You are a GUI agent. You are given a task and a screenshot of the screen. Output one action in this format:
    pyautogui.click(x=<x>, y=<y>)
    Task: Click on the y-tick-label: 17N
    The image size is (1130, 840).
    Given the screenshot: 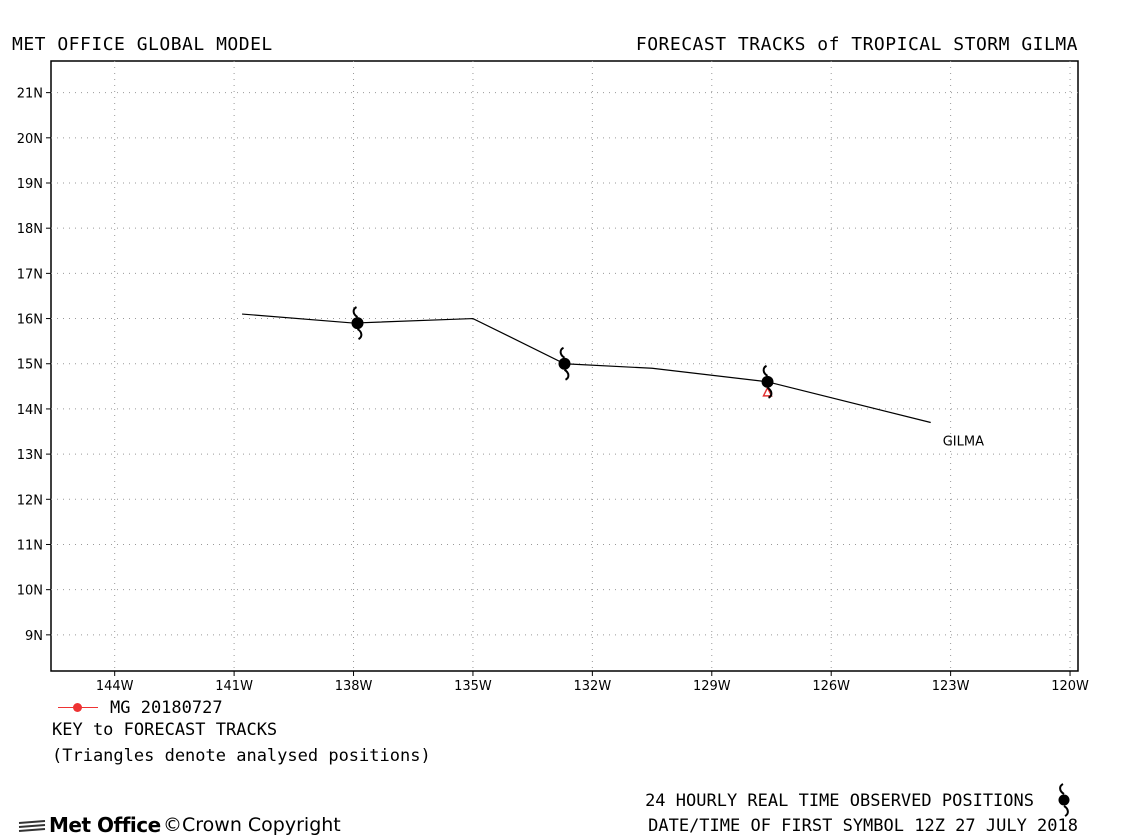 What is the action you would take?
    pyautogui.click(x=30, y=274)
    